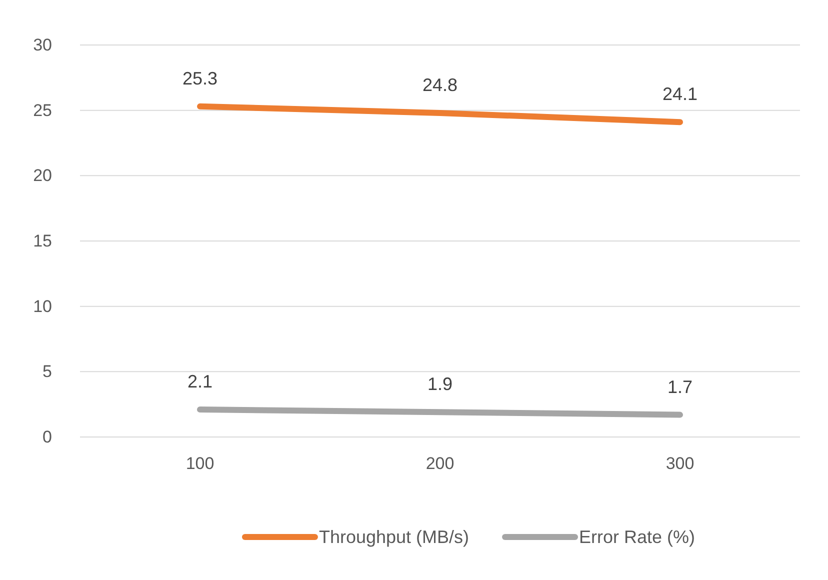  I want to click on data-label: 24.1, so click(680, 94).